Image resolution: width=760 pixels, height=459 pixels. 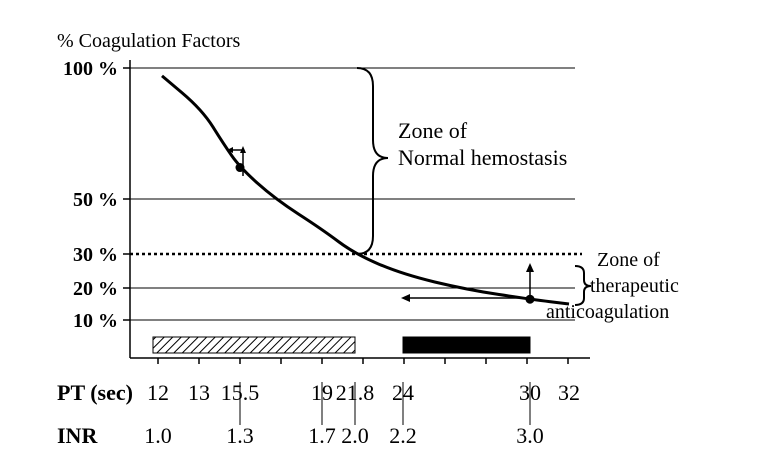 What do you see at coordinates (569, 392) in the screenshot?
I see `pt-tick-label: 32` at bounding box center [569, 392].